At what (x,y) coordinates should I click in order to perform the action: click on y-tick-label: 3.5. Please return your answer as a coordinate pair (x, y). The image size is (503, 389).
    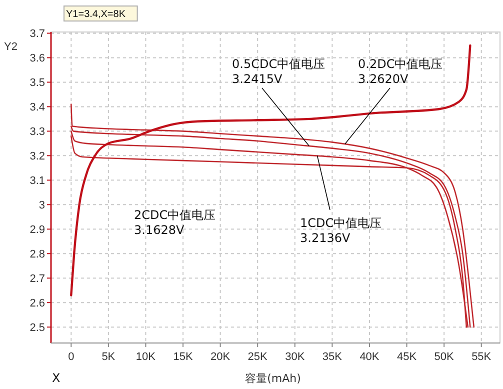
    Looking at the image, I should click on (37, 83).